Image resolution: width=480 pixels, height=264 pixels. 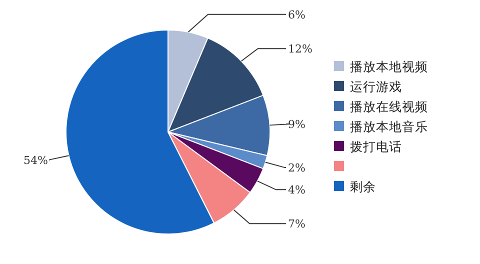 I want to click on legend-label: 播放在线视频, so click(x=389, y=107).